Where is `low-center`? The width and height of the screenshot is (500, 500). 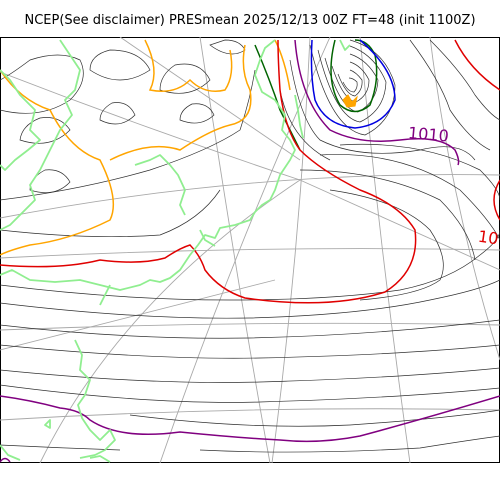 low-center is located at coordinates (350, 101).